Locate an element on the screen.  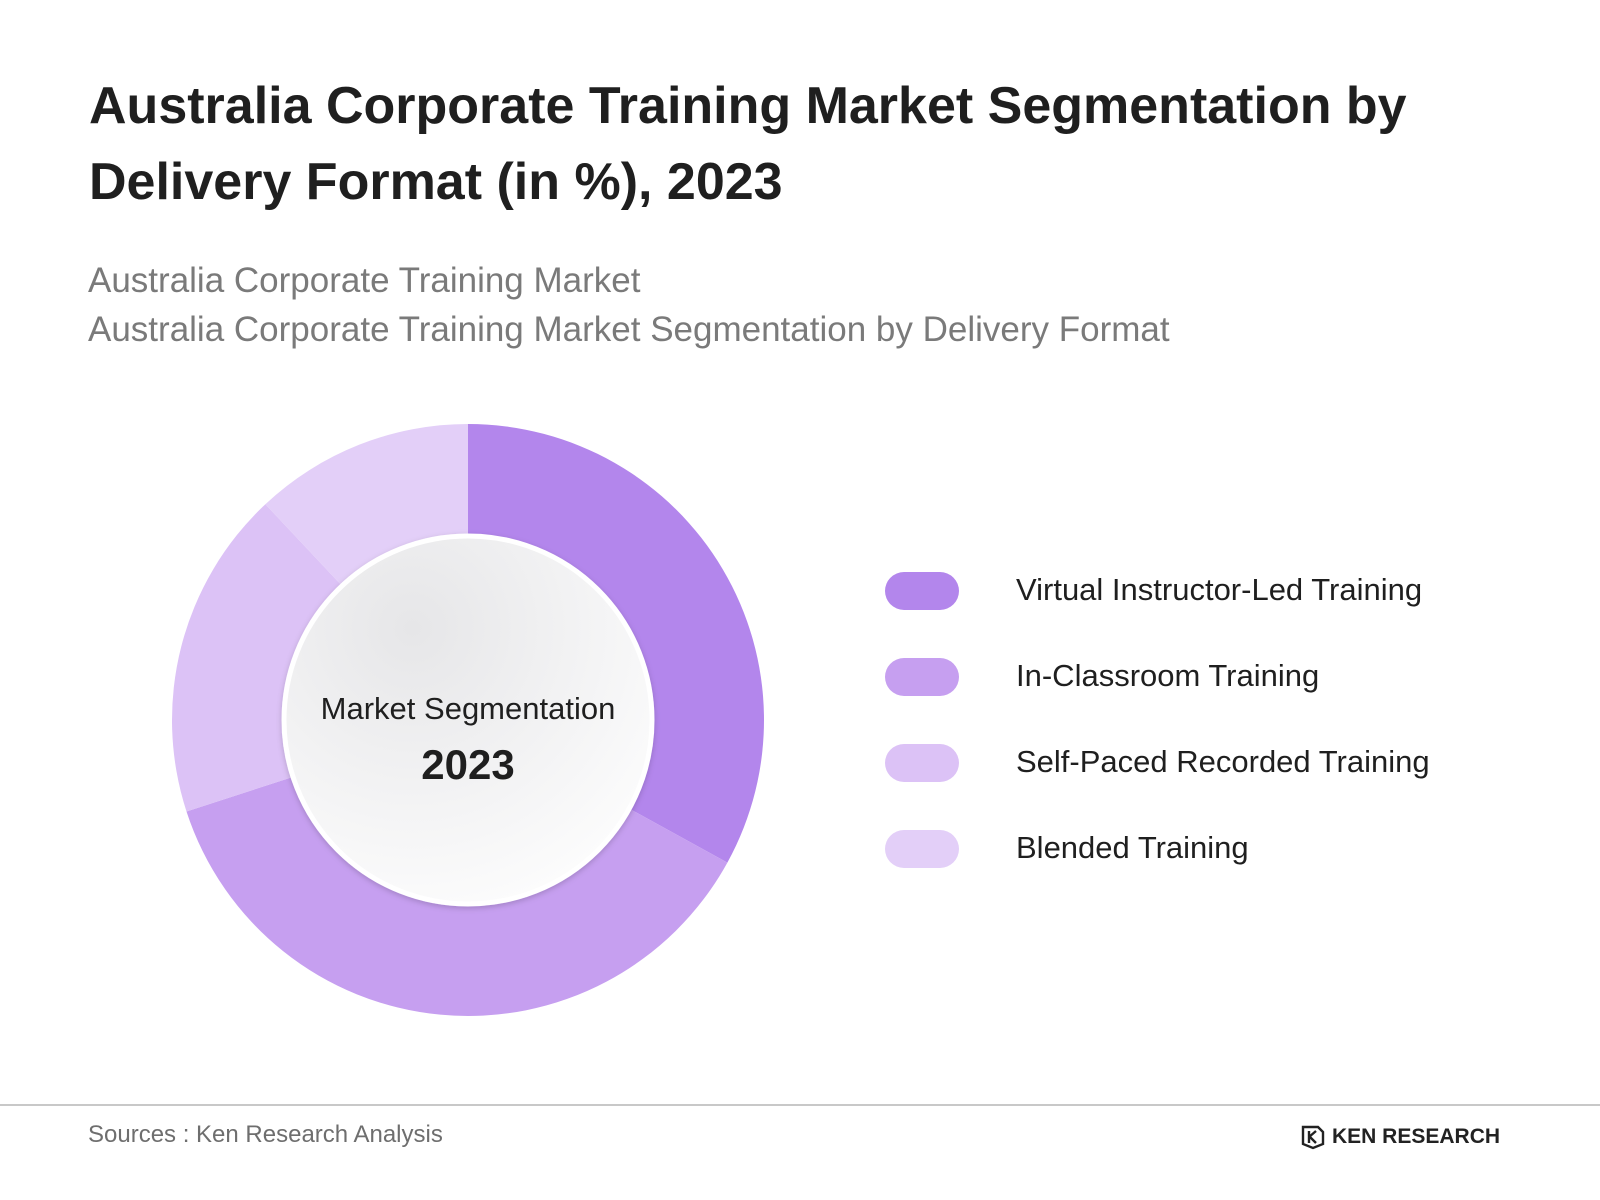
subtitle-market: Australia Corporate Training Market is located at coordinates (364, 280).